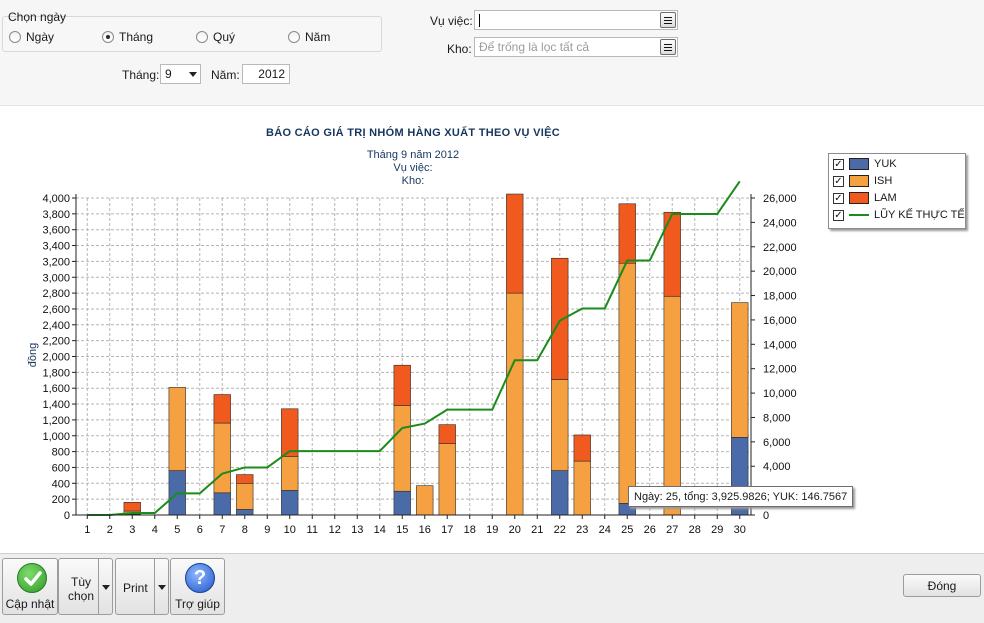 The width and height of the screenshot is (984, 623). What do you see at coordinates (402, 530) in the screenshot?
I see `x-tick-label: 15` at bounding box center [402, 530].